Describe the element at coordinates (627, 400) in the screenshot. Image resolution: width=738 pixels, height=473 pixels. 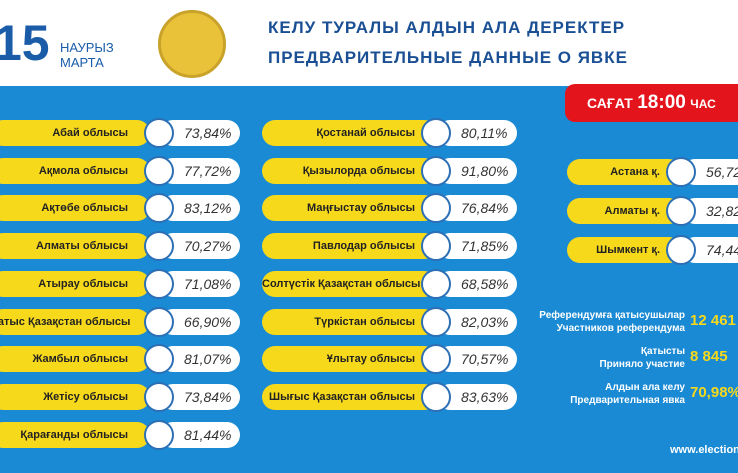
I see `stat-label-ru: Предварительная явка` at that location.